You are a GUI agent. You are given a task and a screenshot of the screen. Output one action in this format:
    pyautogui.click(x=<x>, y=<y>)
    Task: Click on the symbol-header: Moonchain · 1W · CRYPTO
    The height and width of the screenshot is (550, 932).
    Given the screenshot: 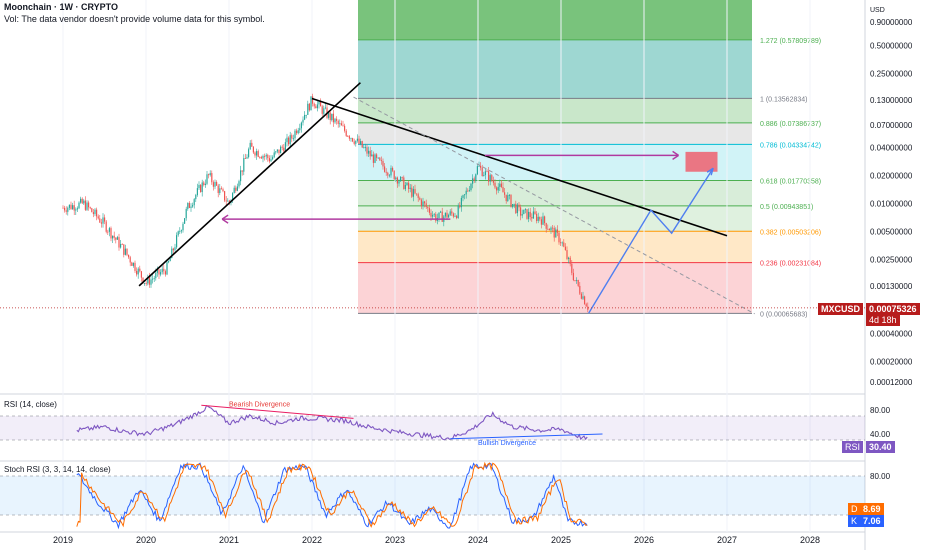 What is the action you would take?
    pyautogui.click(x=61, y=7)
    